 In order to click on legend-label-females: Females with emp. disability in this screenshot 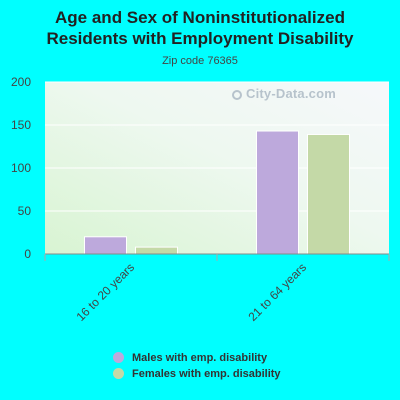, I will do `click(206, 373)`.